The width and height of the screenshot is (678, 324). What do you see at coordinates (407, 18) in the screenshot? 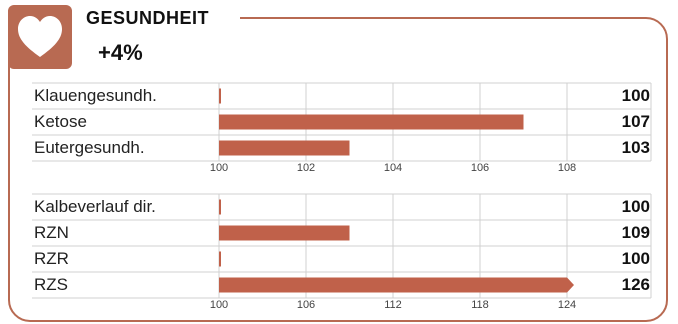
I see `title-rule` at bounding box center [407, 18].